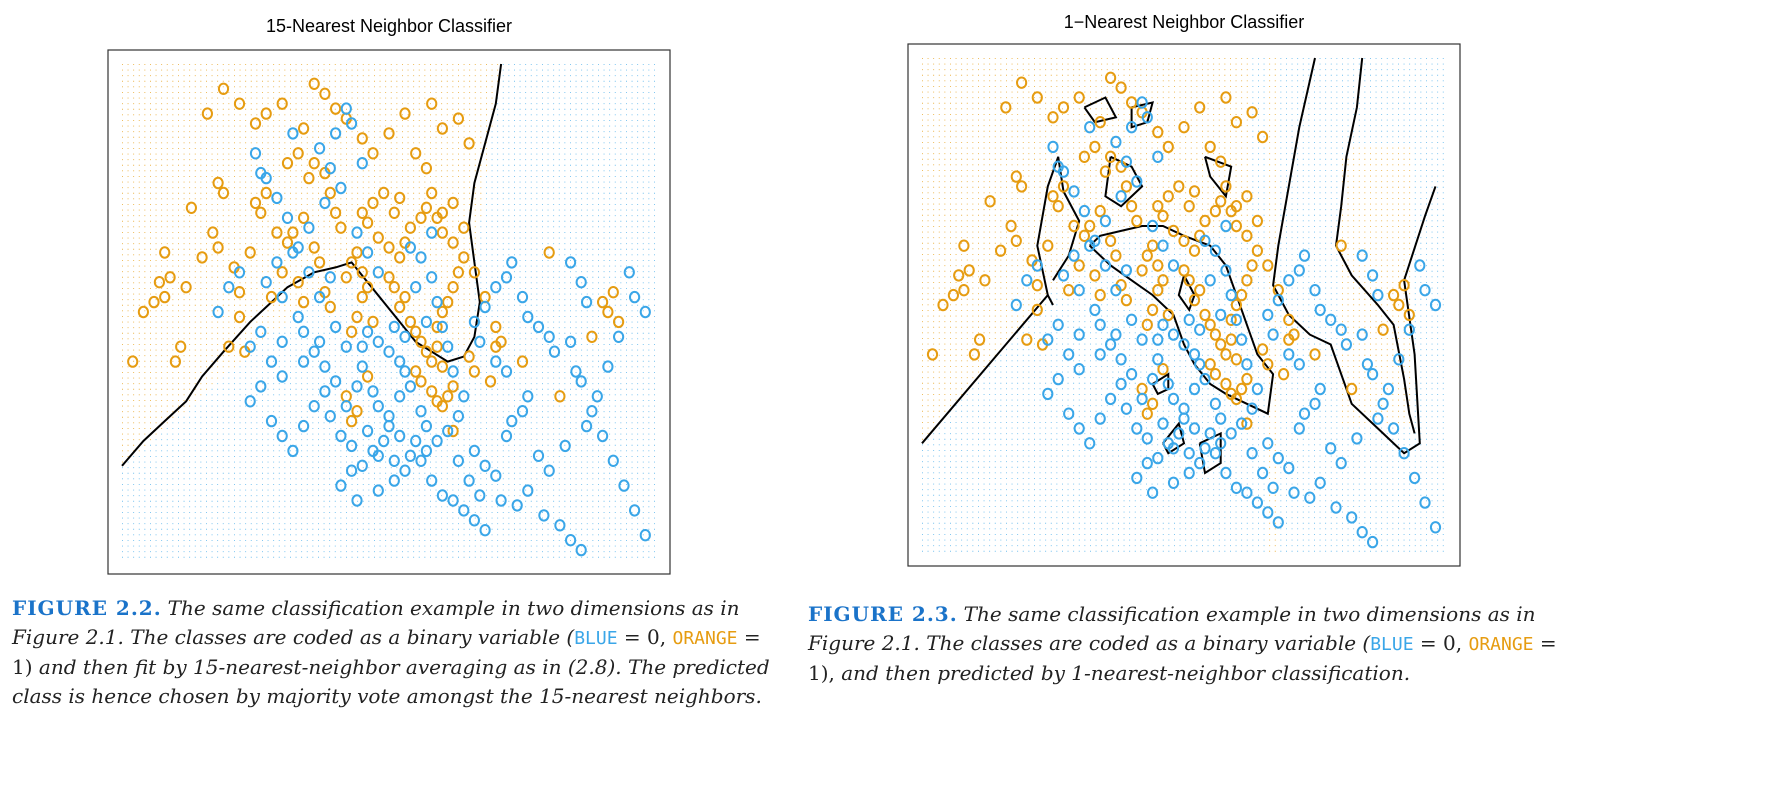 The width and height of the screenshot is (1790, 796). Describe the element at coordinates (596, 638) in the screenshot. I see `left-caption-blue-word: BLUE` at that location.